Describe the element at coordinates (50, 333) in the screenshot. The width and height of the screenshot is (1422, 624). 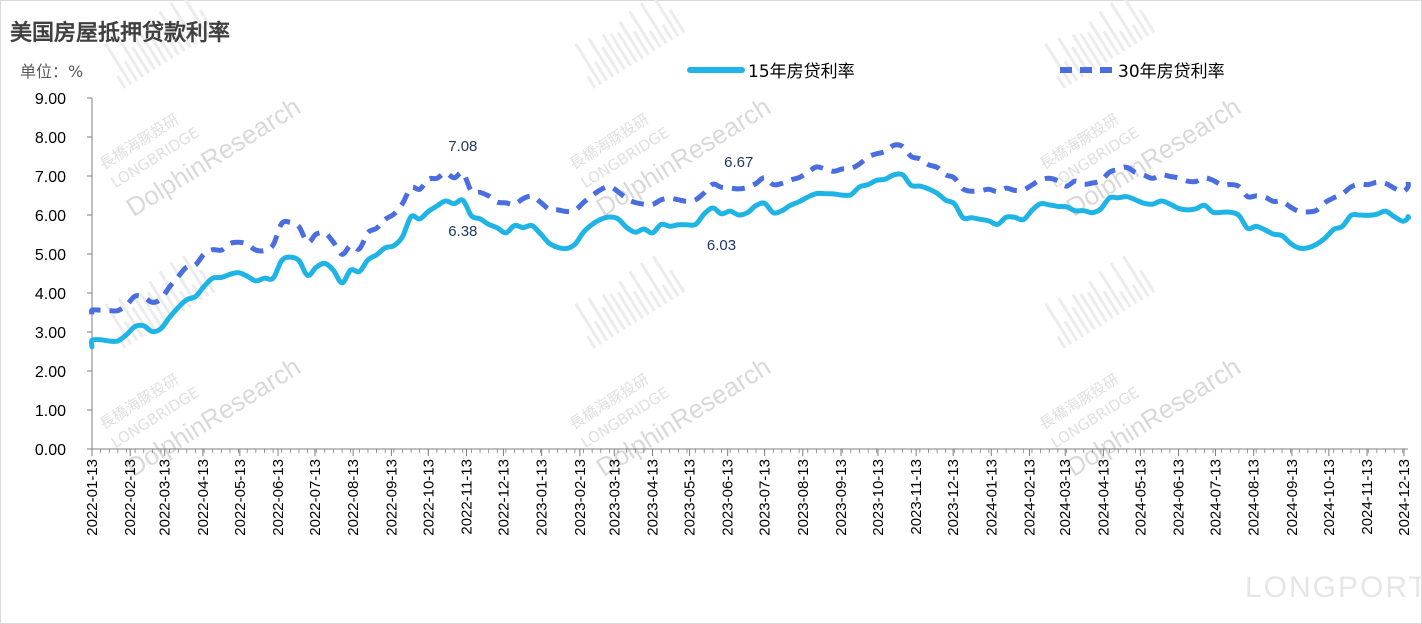
I see `y-tick-label: 3.00` at that location.